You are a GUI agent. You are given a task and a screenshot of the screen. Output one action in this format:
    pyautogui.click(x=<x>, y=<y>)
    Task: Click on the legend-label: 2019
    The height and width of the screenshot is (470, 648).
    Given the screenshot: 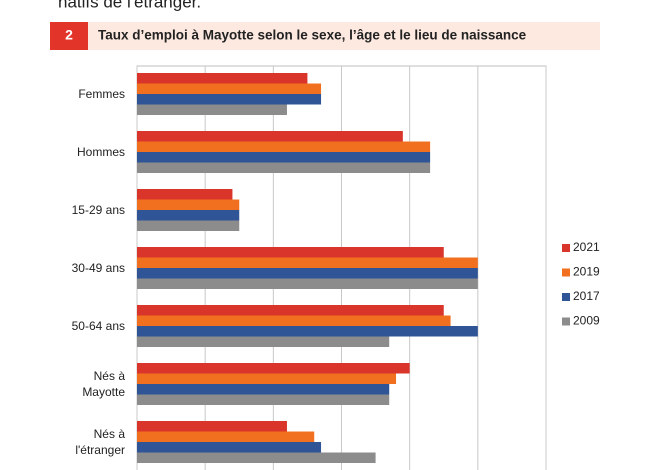 What is the action you would take?
    pyautogui.click(x=586, y=272)
    